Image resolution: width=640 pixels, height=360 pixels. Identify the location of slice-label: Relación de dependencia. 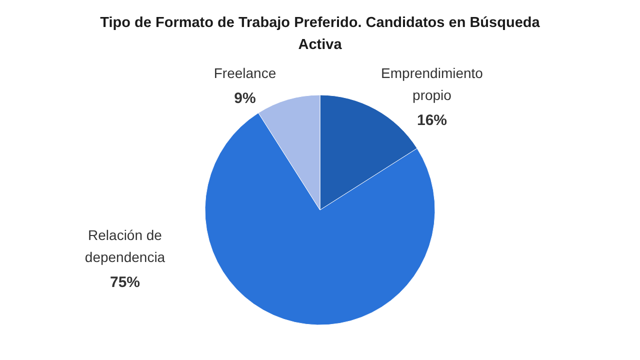
(125, 246).